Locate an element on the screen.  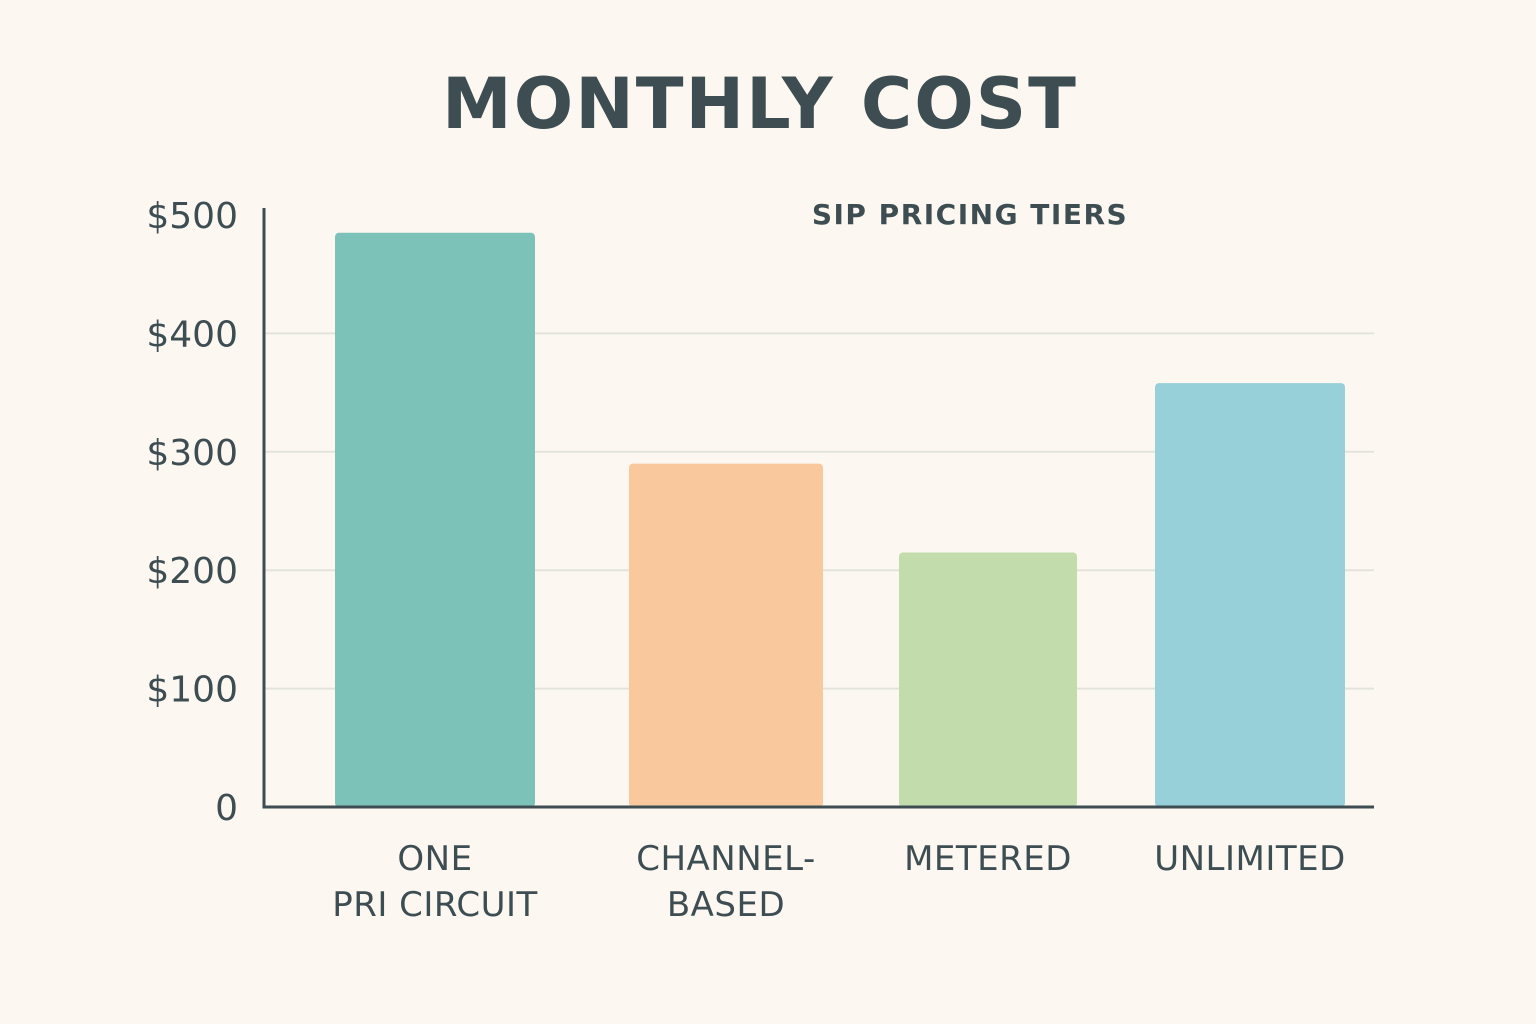
x-tick-label-line: METERED is located at coordinates (988, 859).